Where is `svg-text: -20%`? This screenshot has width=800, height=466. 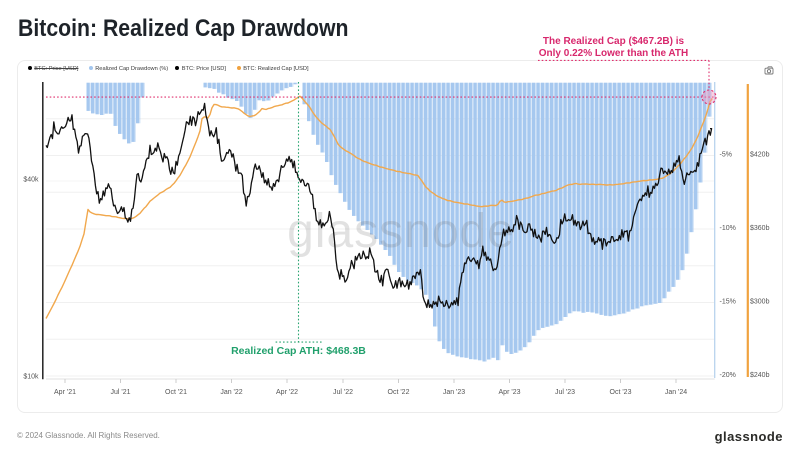
svg-text: -20% is located at coordinates (728, 375).